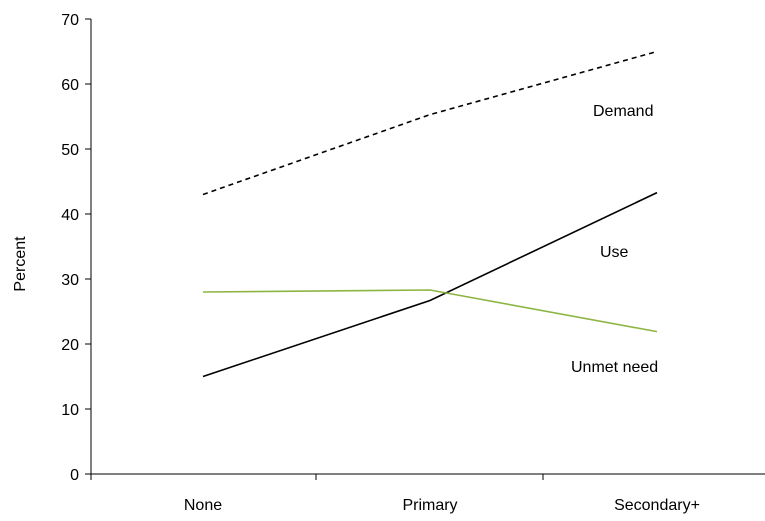  Describe the element at coordinates (70, 150) in the screenshot. I see `y-tick-label: 50` at that location.